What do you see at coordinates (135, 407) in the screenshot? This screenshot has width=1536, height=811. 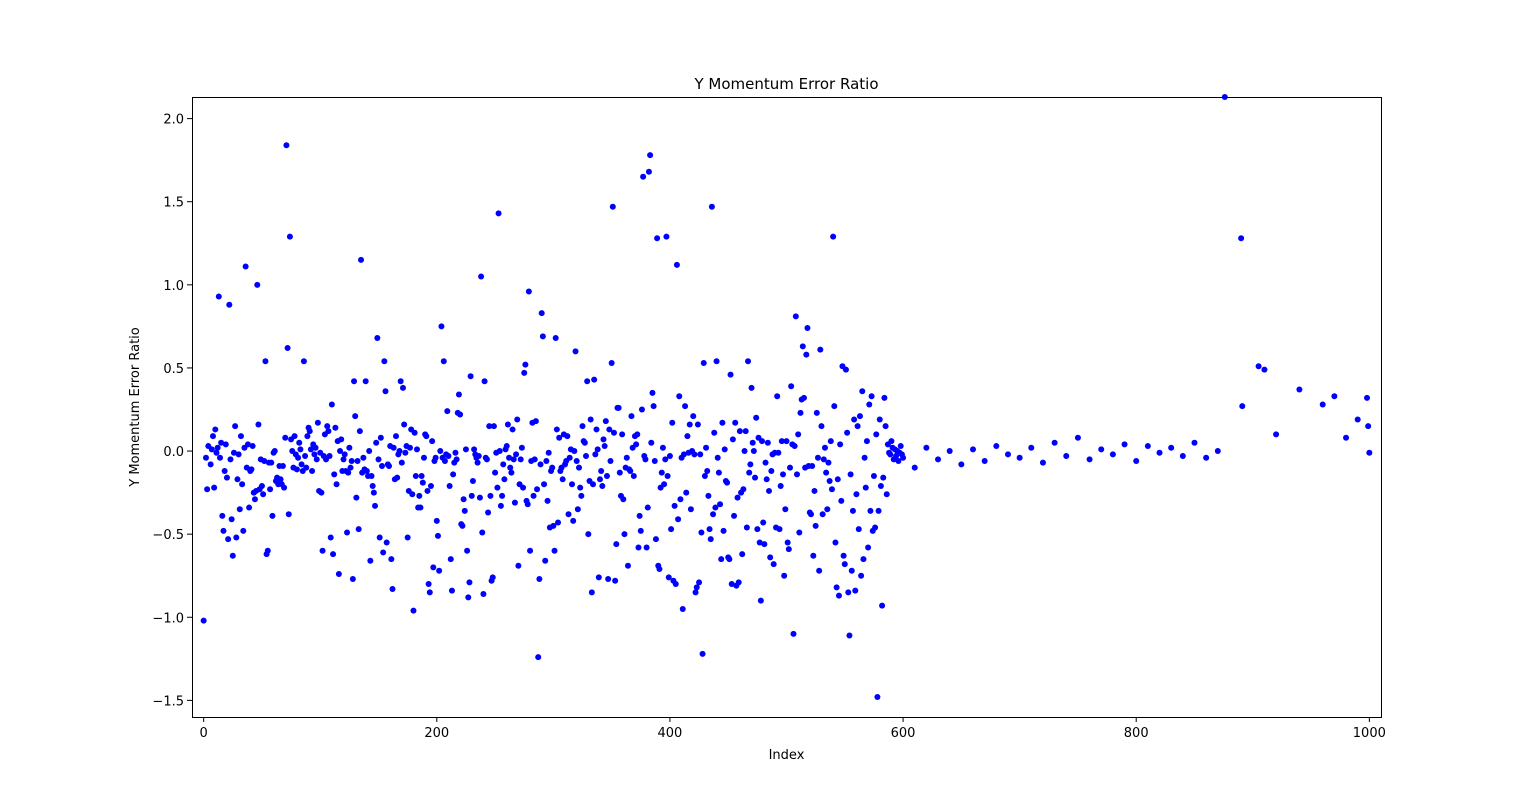 I see `y-axis-label: Y Momentum Error Ratio` at bounding box center [135, 407].